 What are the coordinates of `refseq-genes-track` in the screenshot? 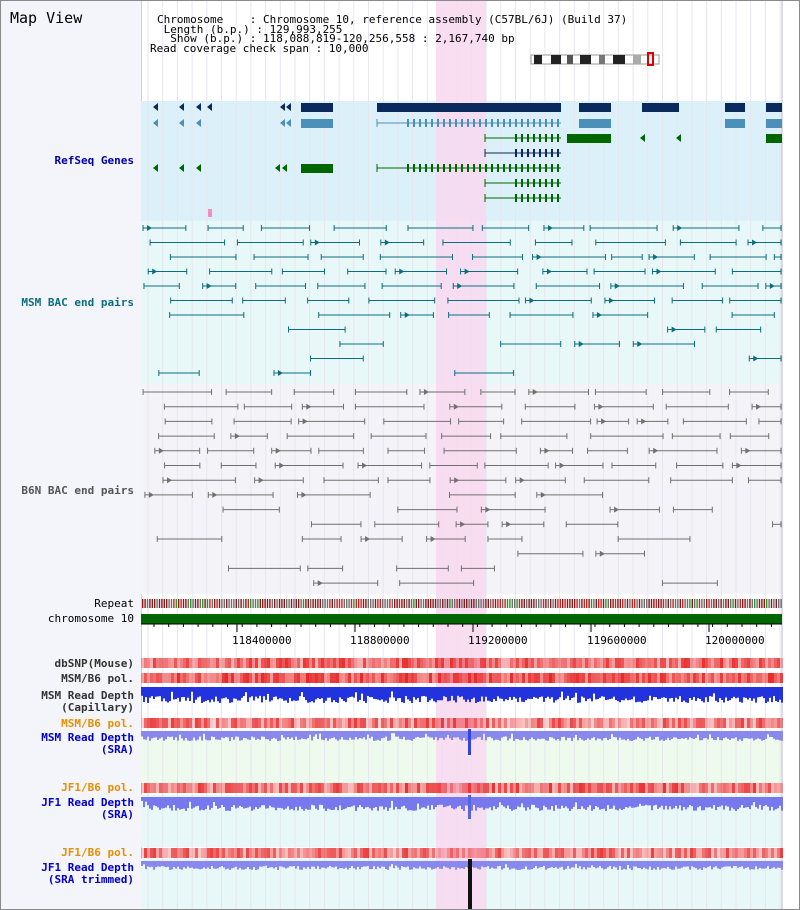 It's located at (467, 160).